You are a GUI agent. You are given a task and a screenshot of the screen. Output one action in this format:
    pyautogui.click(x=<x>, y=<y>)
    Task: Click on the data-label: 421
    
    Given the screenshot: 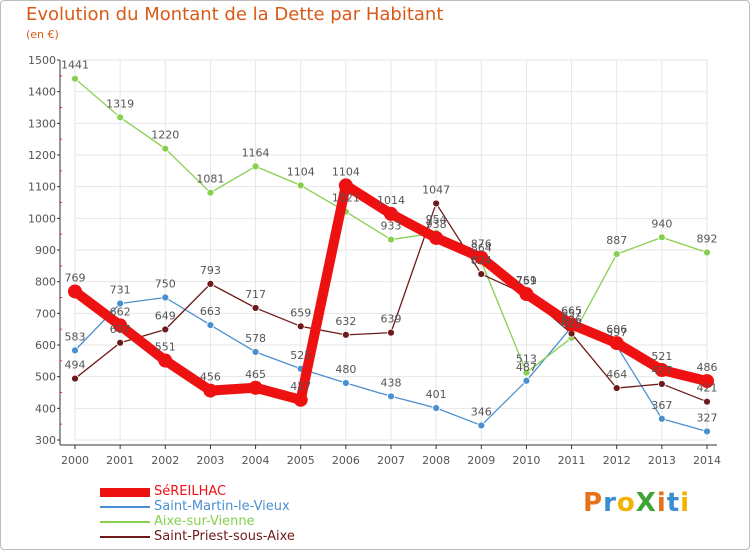 What is the action you would take?
    pyautogui.click(x=707, y=388)
    